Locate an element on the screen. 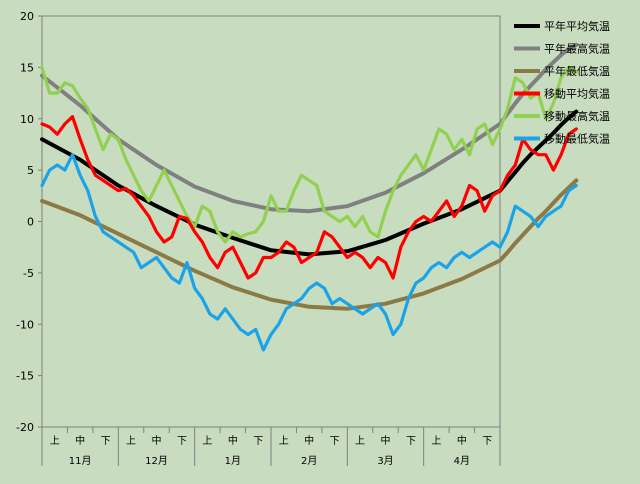  y-tick-label: 20 is located at coordinates (27, 16).